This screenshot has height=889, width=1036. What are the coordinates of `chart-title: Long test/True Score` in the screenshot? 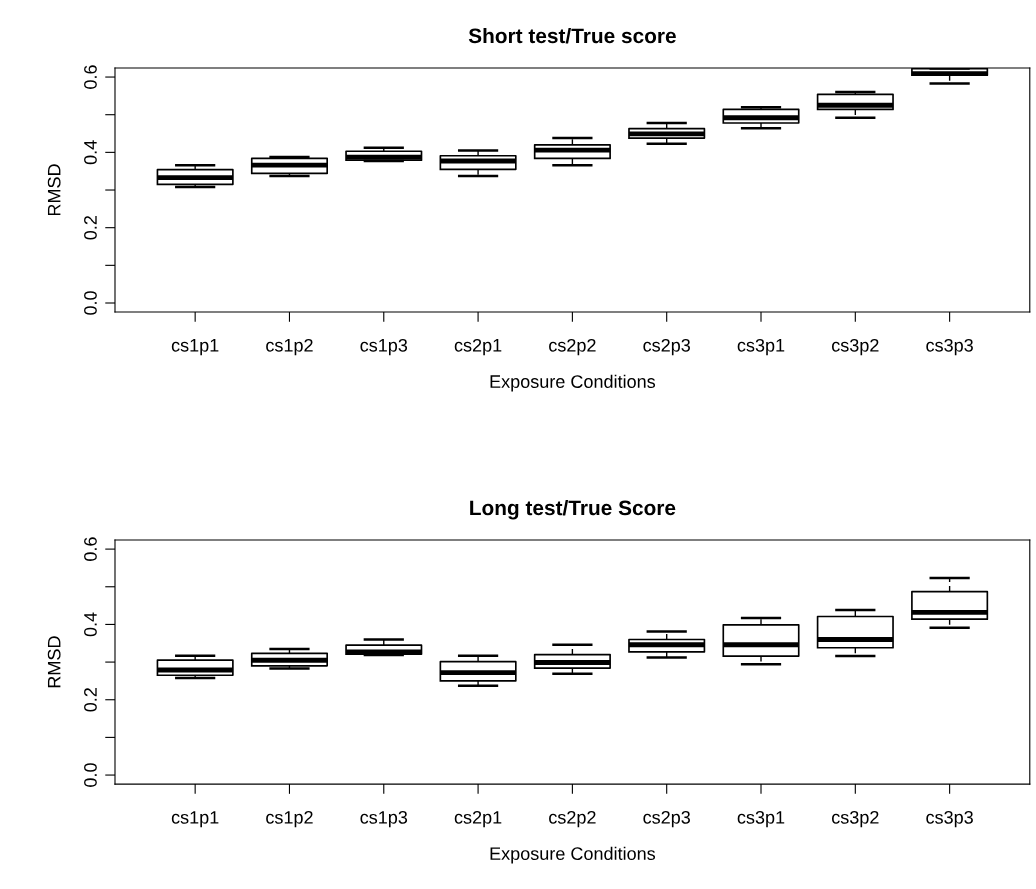 It's located at (573, 509).